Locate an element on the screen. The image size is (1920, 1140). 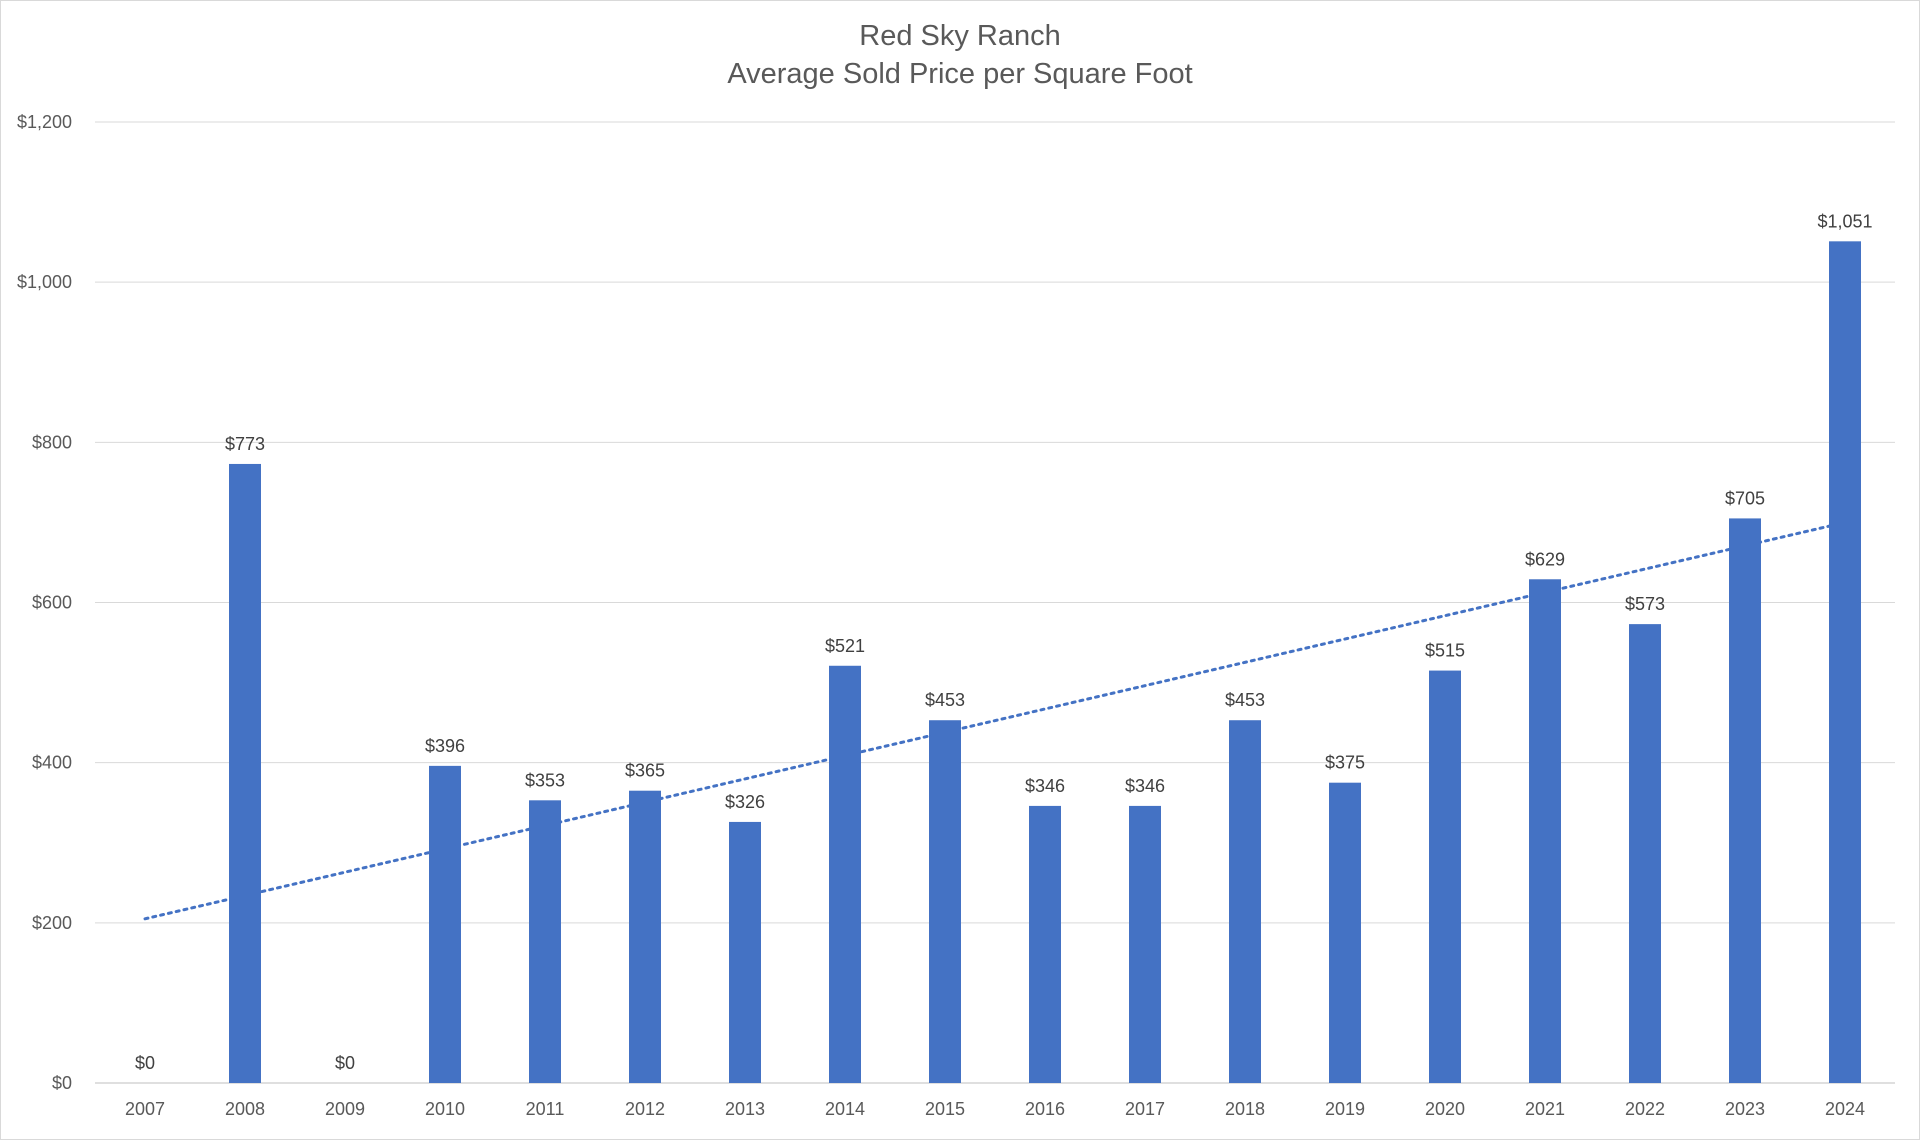
data-label: $1,051 is located at coordinates (1844, 221).